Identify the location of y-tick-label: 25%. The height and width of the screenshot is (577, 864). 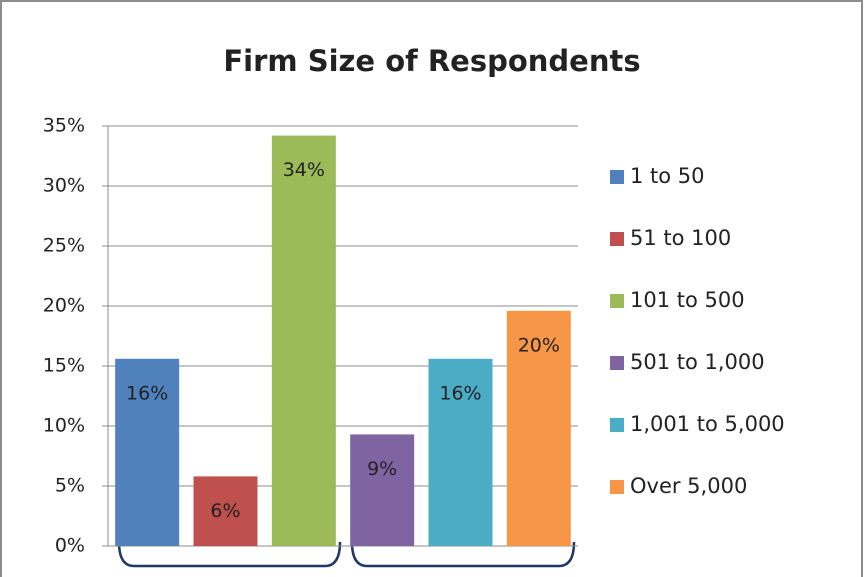
(64, 246).